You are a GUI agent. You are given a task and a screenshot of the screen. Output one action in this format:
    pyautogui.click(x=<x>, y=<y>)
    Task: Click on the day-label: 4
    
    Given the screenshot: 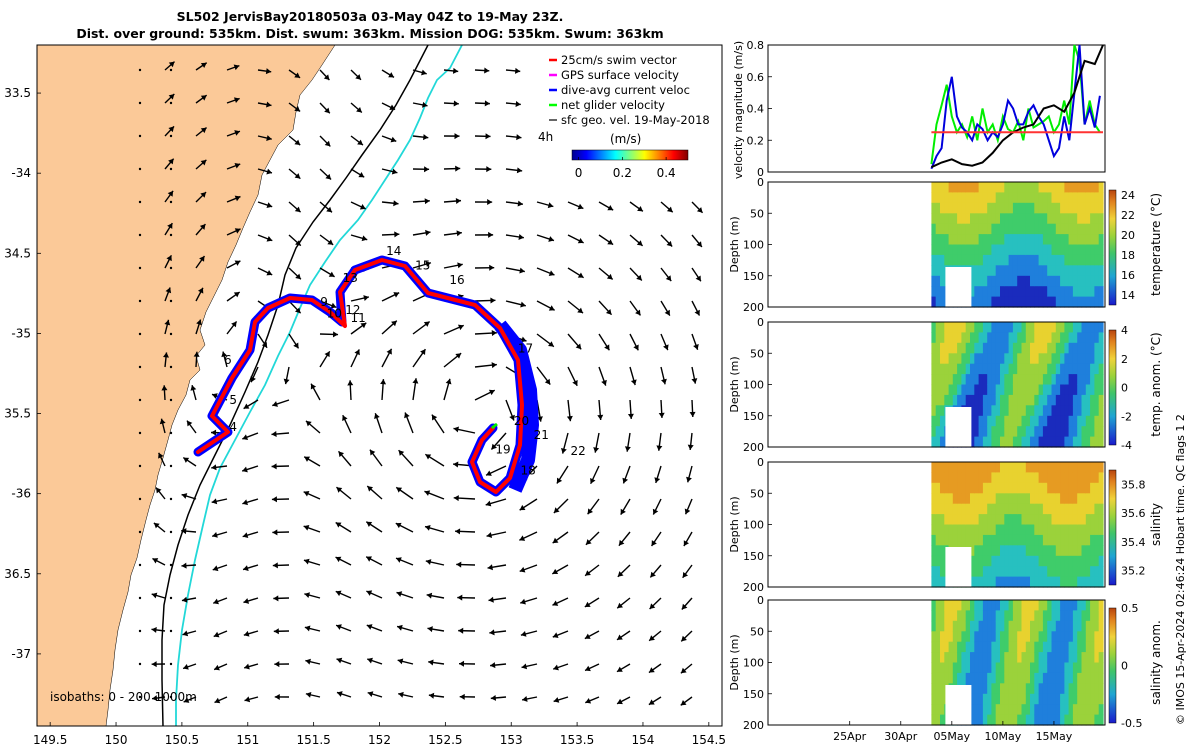 What is the action you would take?
    pyautogui.click(x=233, y=427)
    